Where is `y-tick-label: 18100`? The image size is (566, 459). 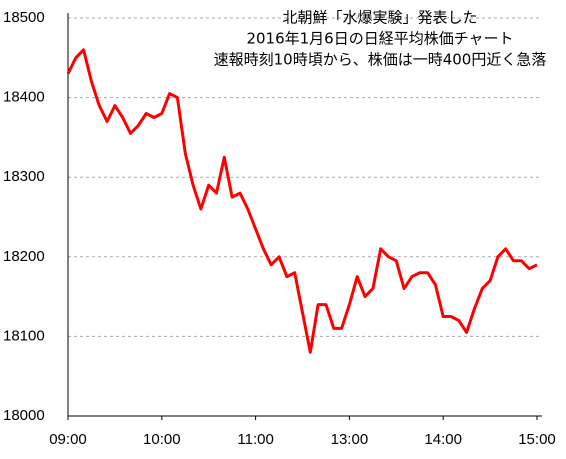 y-tick-label: 18100 is located at coordinates (24, 335).